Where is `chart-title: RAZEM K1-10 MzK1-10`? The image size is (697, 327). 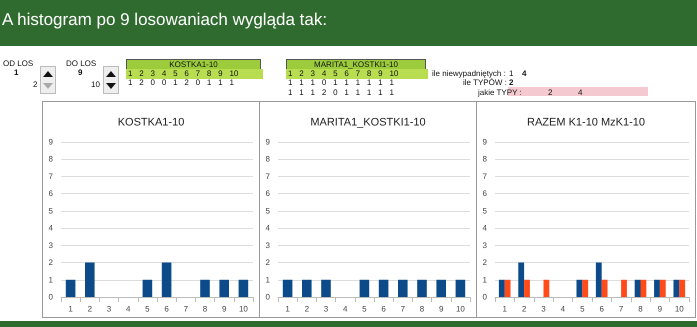
chart-title: RAZEM K1-10 MzK1-10 is located at coordinates (586, 122).